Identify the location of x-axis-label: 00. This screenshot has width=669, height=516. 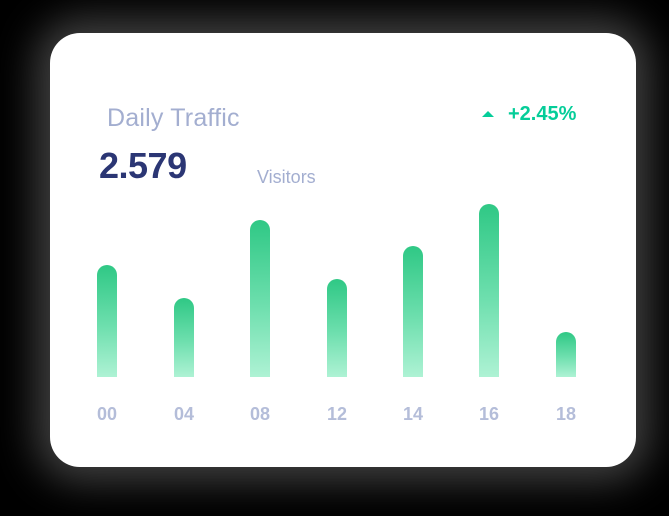
(107, 414).